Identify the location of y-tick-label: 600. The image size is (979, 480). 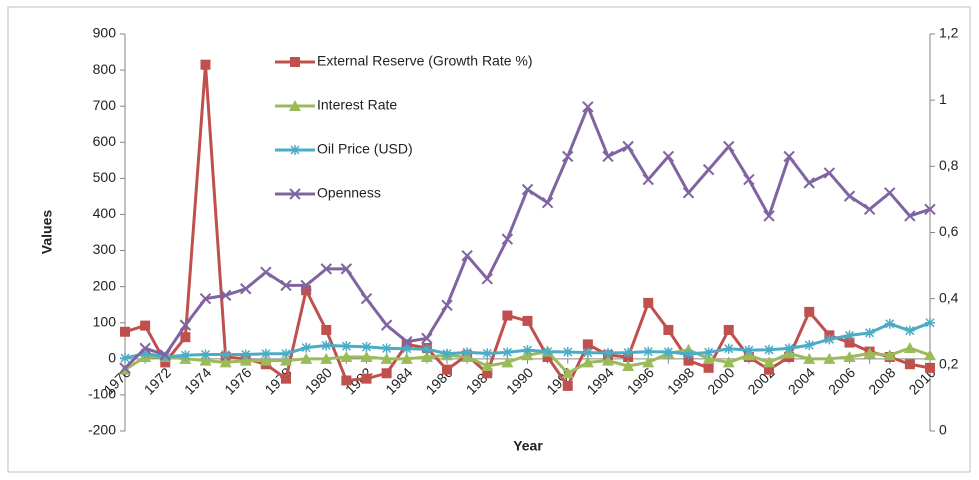
(105, 141).